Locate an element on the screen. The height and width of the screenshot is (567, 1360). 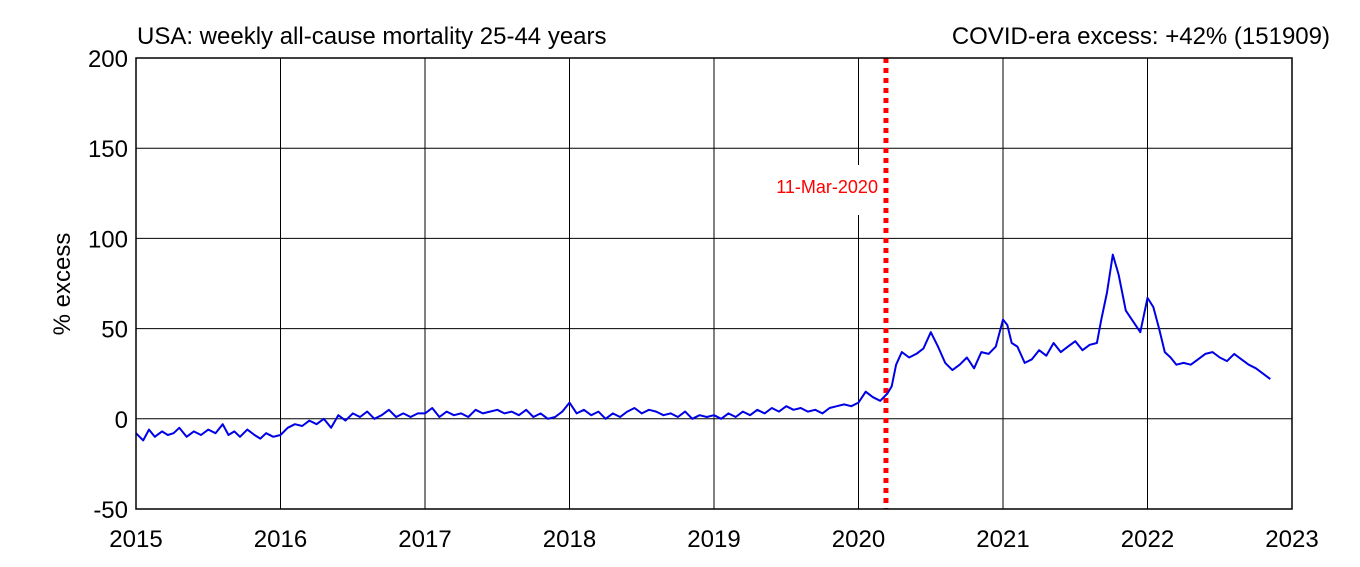
x-tick-label-2023: 2023 is located at coordinates (1291, 539).